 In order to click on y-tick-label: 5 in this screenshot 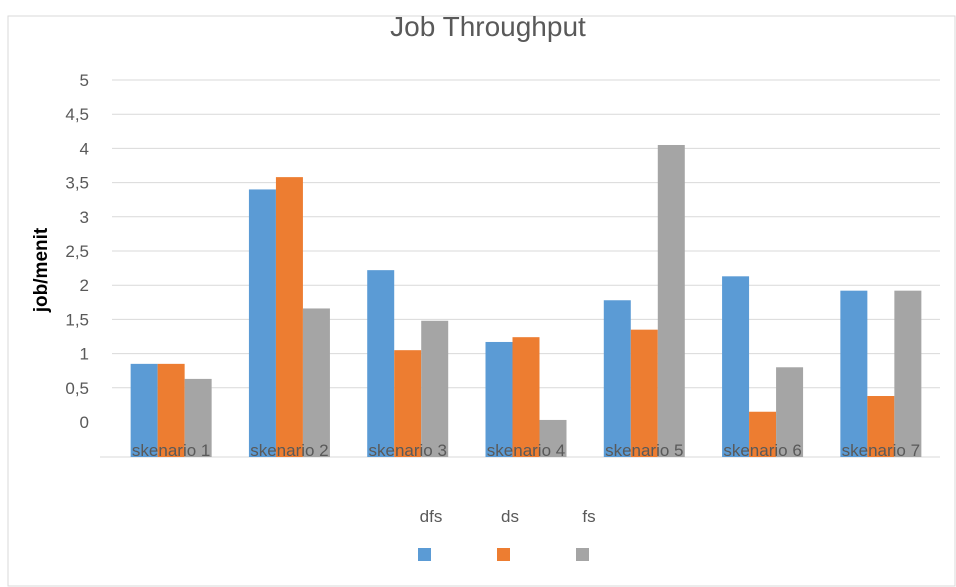, I will do `click(84, 80)`.